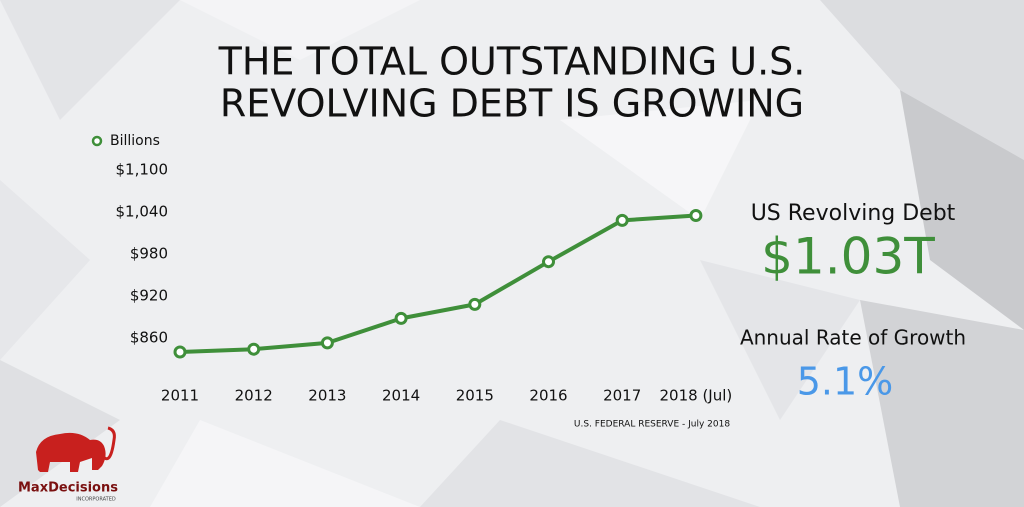 This screenshot has width=1024, height=507. I want to click on chart-title: REVOLVING DEBT IS GROWING, so click(512, 104).